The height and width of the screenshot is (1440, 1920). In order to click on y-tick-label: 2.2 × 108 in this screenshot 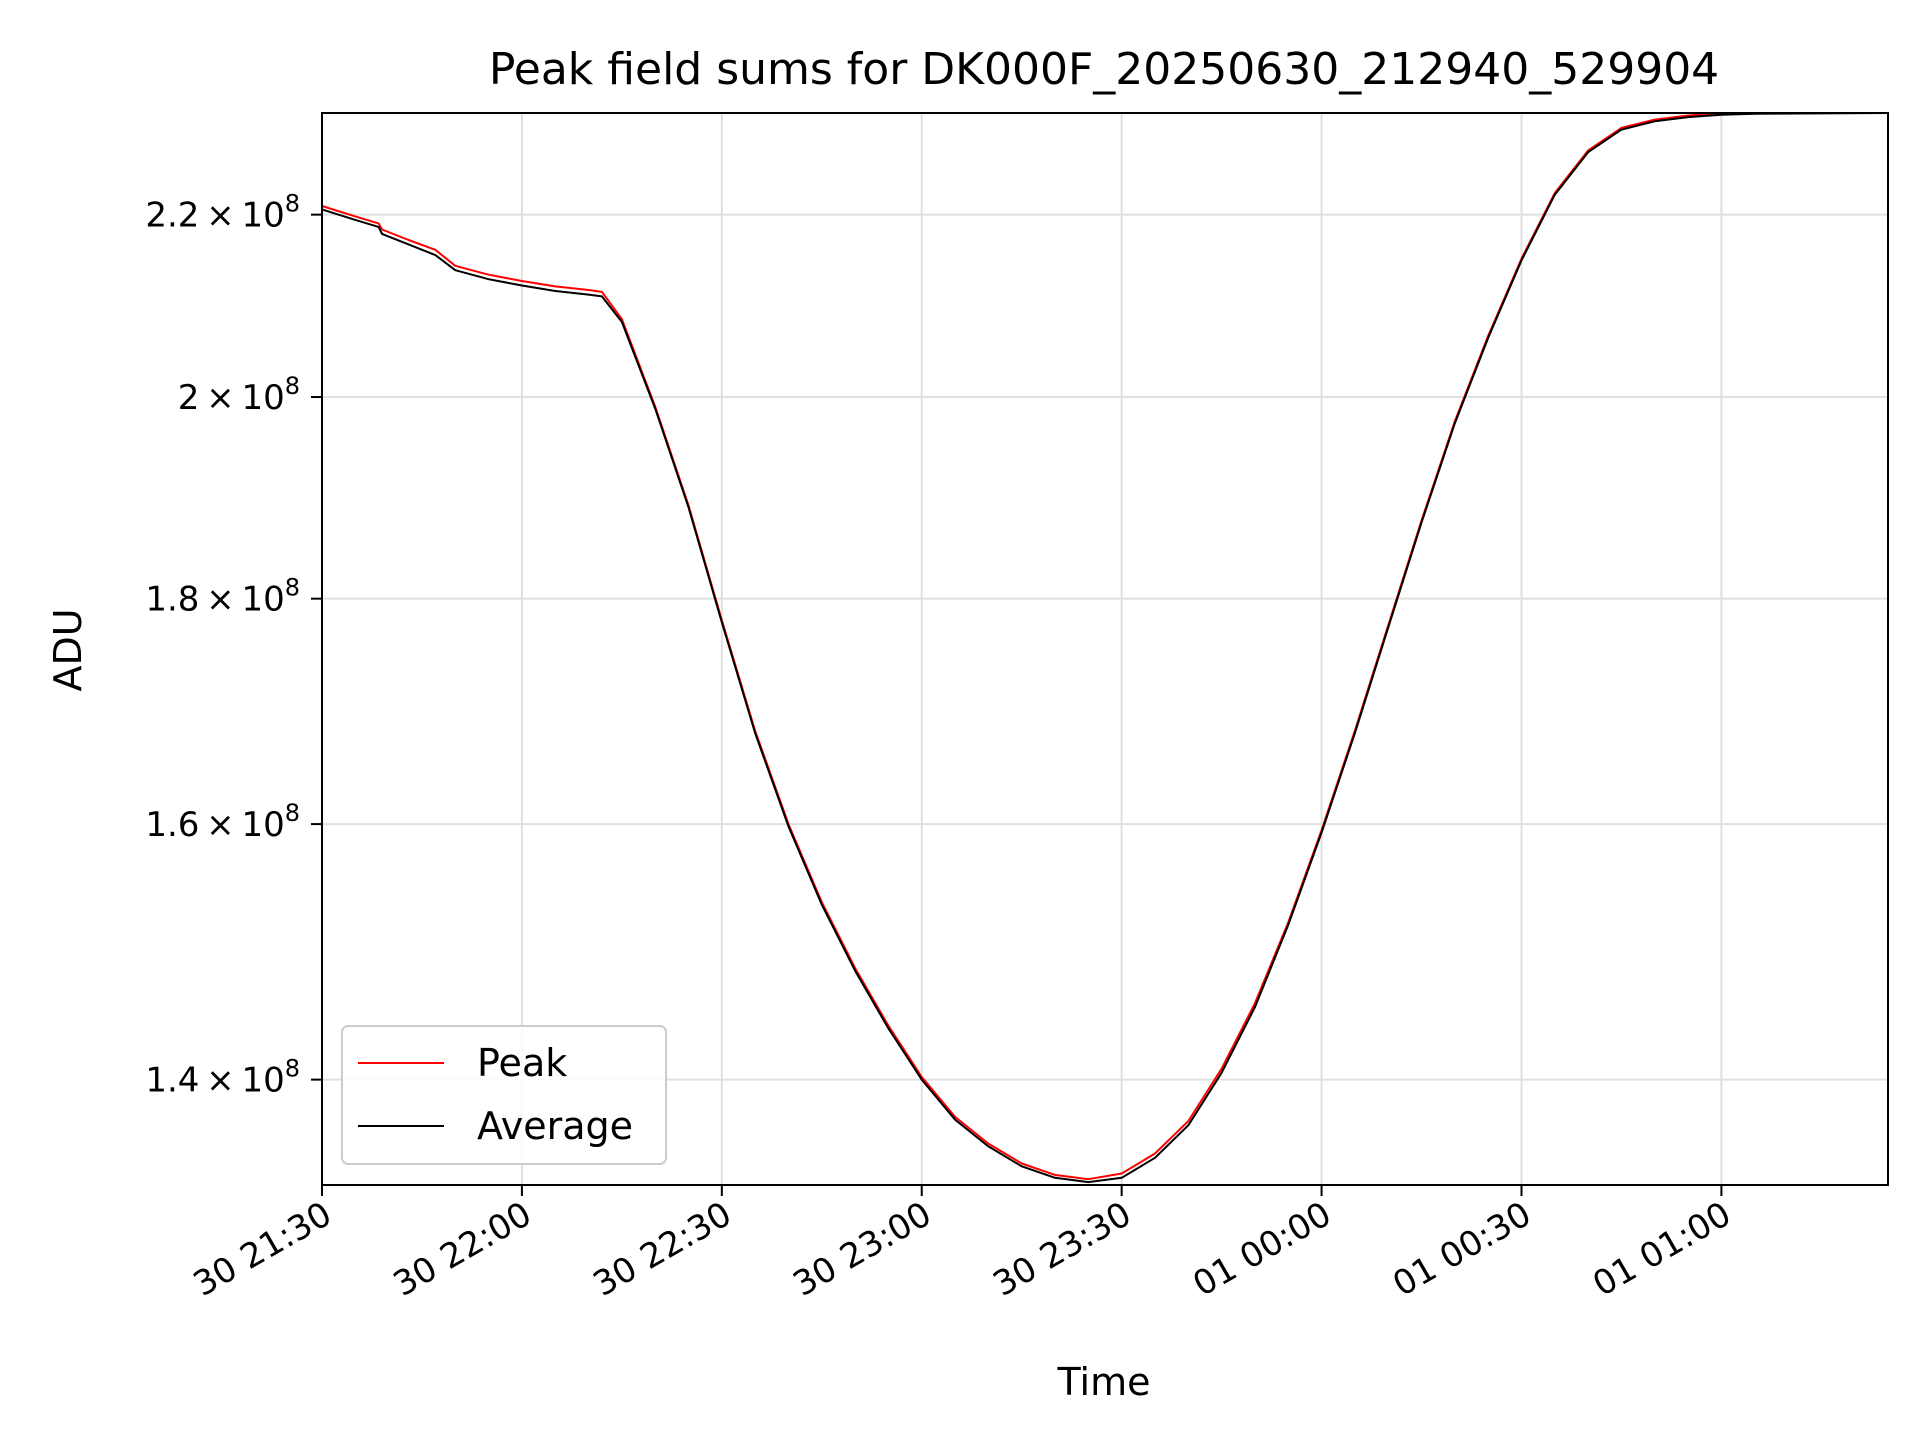, I will do `click(222, 213)`.